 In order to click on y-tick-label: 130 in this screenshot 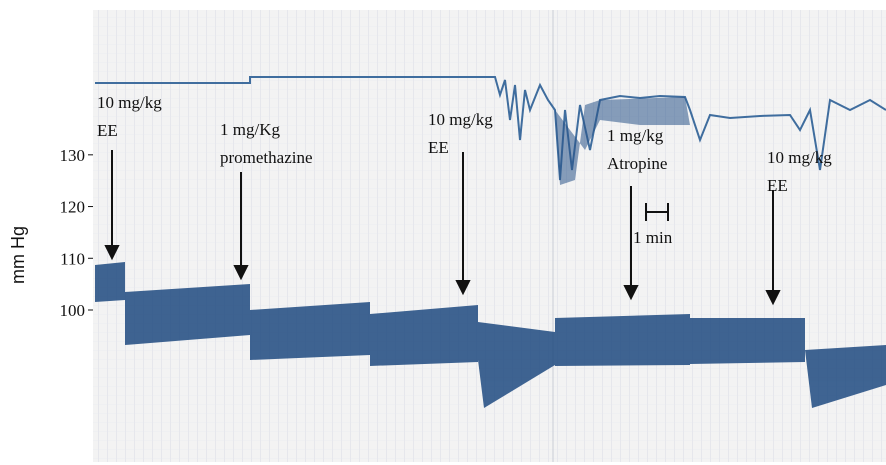, I will do `click(73, 155)`.